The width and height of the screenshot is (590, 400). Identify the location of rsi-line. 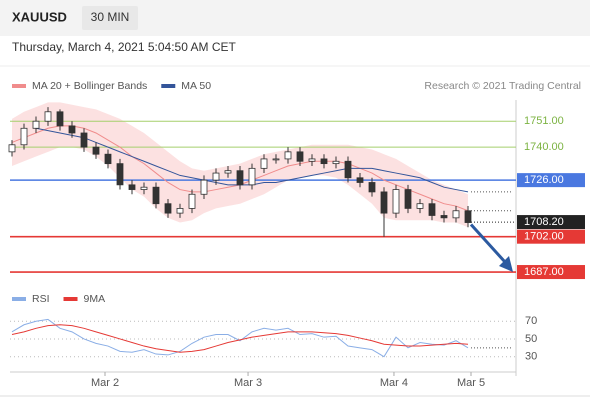
(240, 338).